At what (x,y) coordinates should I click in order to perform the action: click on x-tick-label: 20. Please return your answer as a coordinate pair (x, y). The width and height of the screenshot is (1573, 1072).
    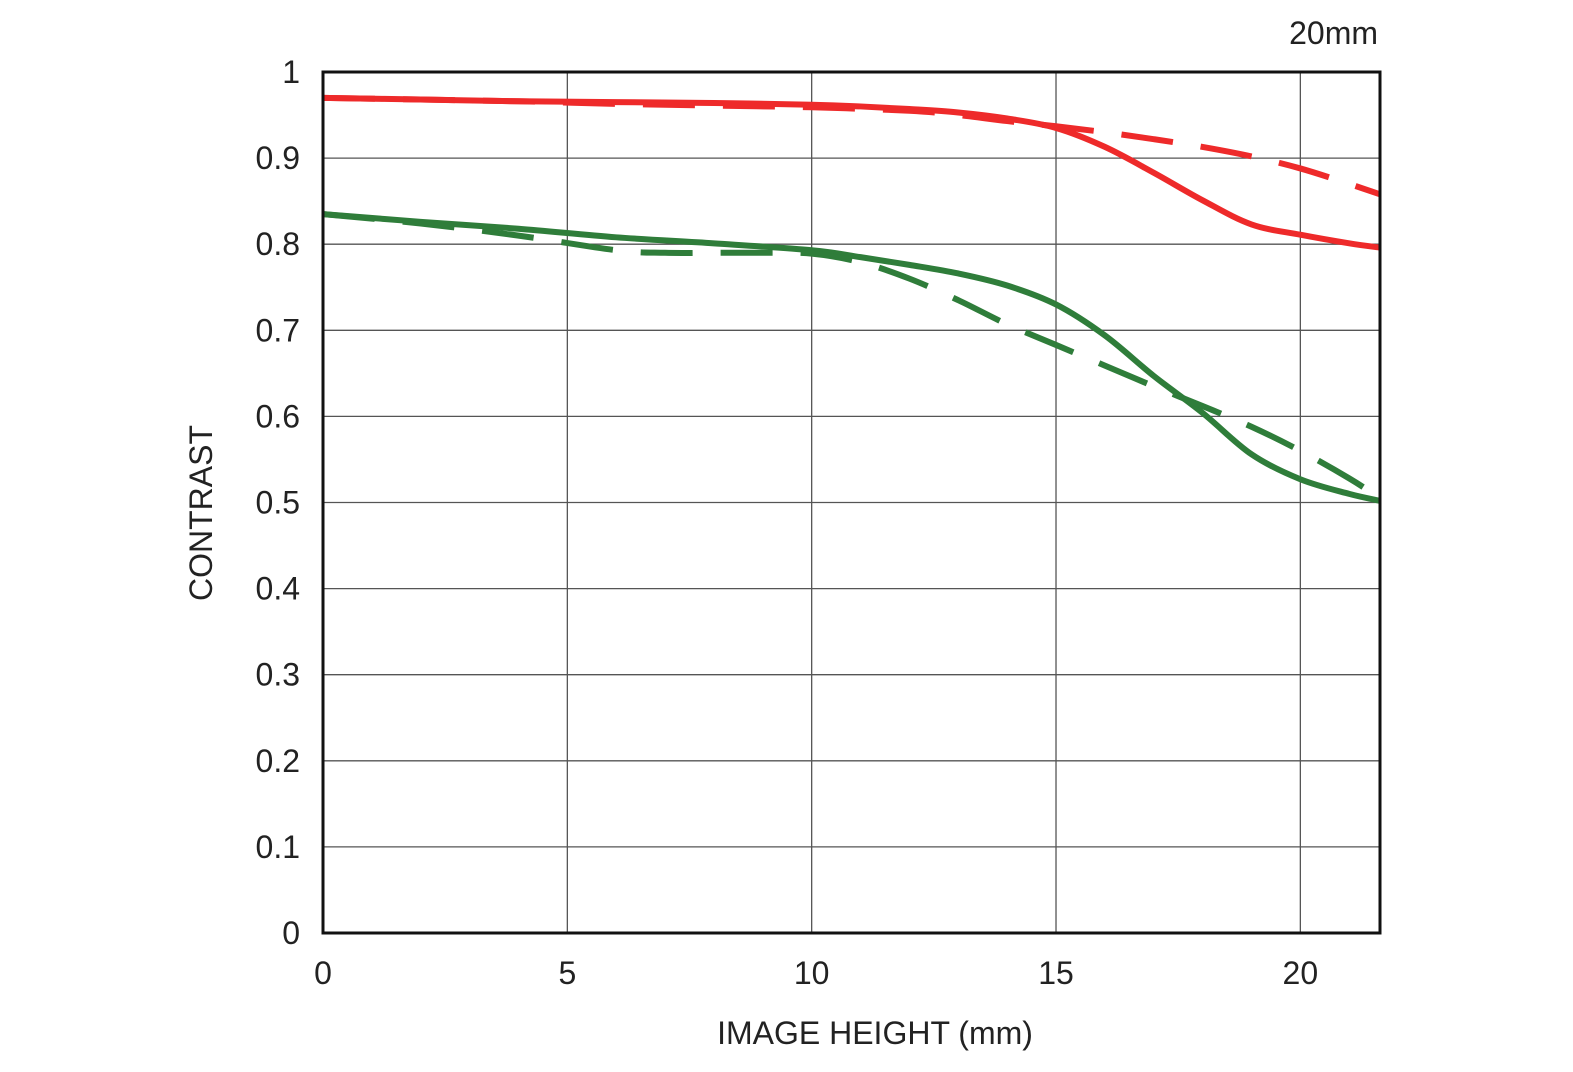
    Looking at the image, I should click on (1301, 973).